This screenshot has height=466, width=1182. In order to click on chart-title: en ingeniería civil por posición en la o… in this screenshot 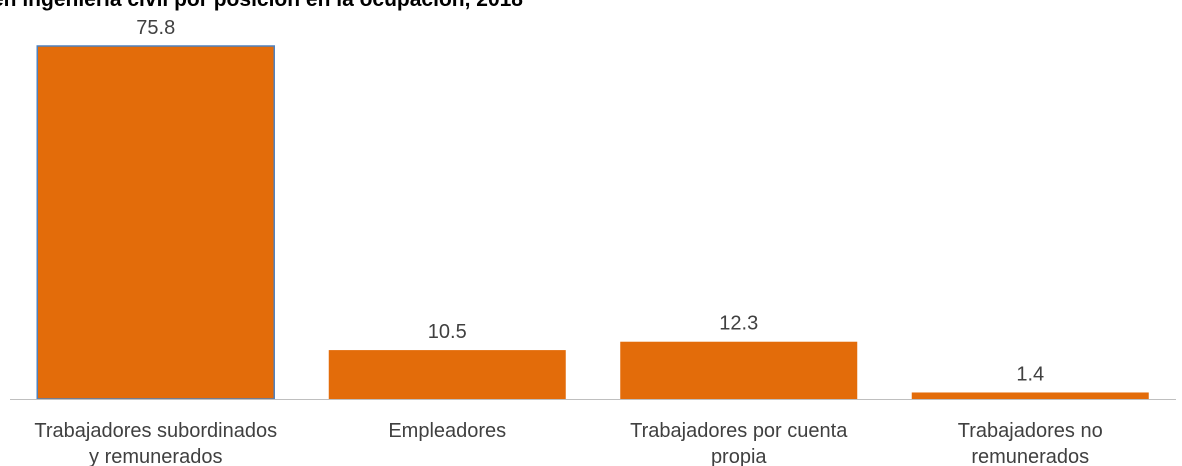, I will do `click(591, 6)`.